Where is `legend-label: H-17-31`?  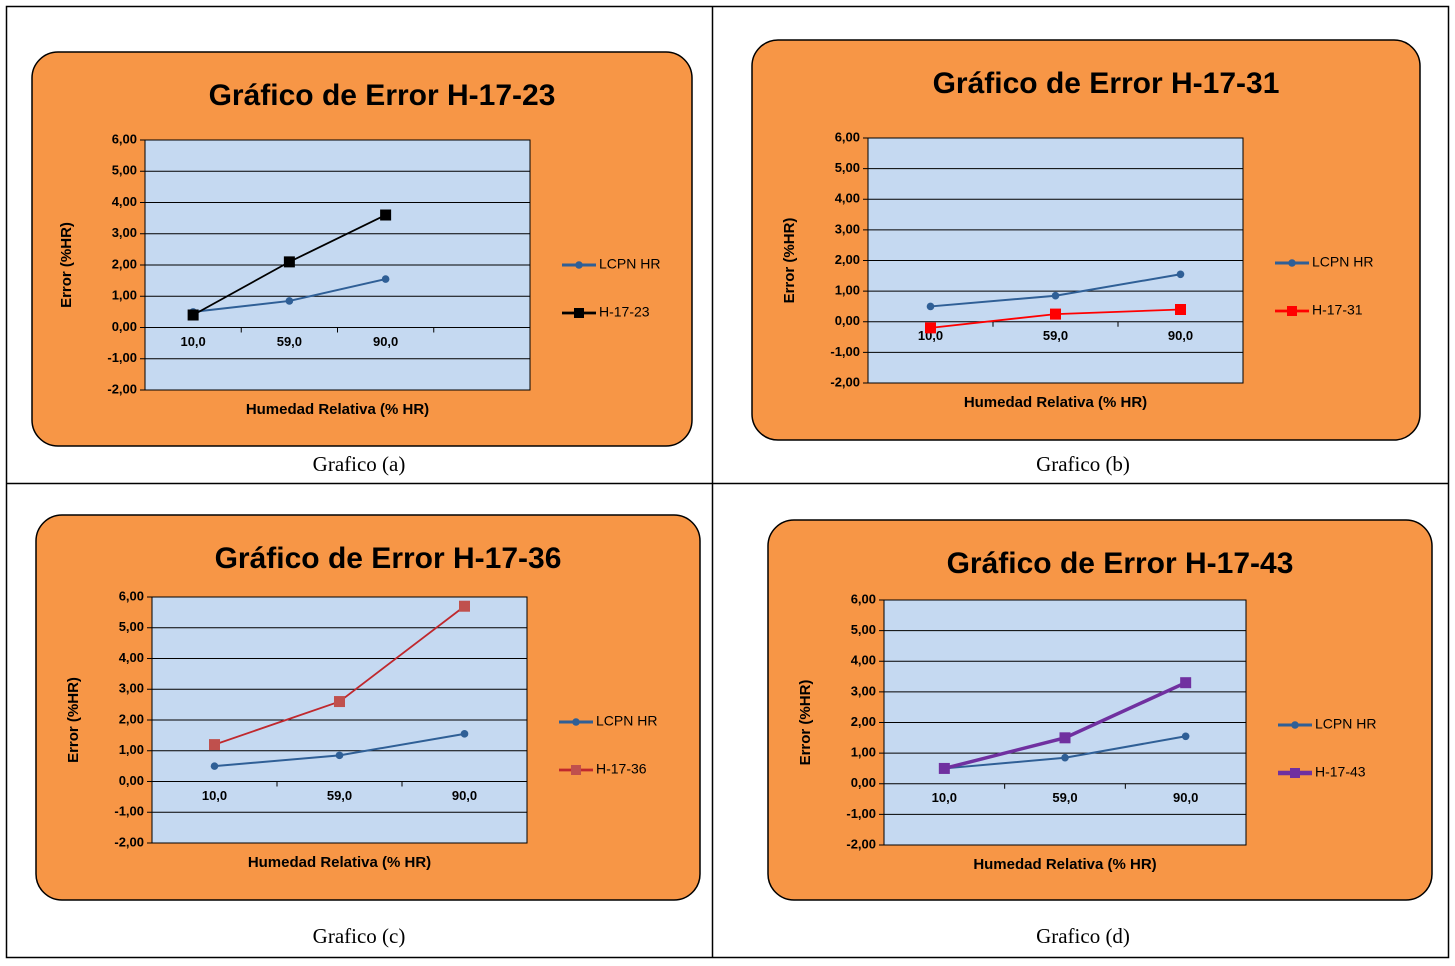 legend-label: H-17-31 is located at coordinates (1337, 310).